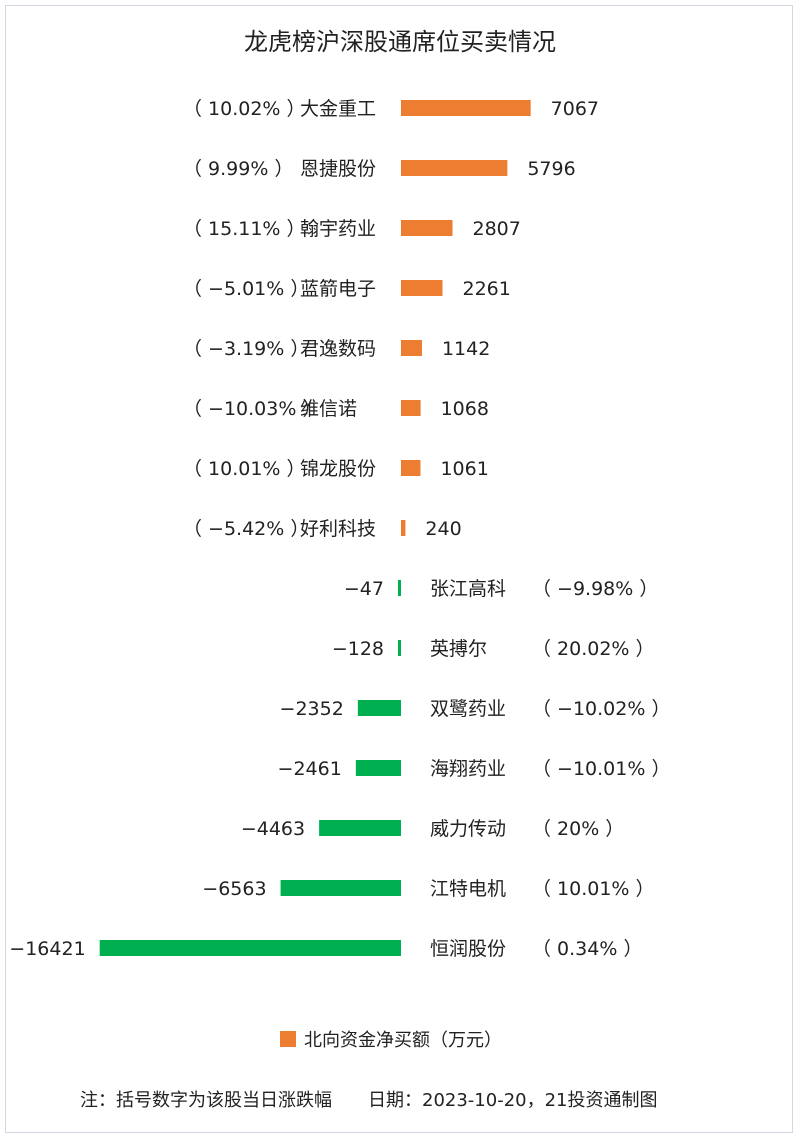  I want to click on change-label: （ 20% ）, so click(578, 829).